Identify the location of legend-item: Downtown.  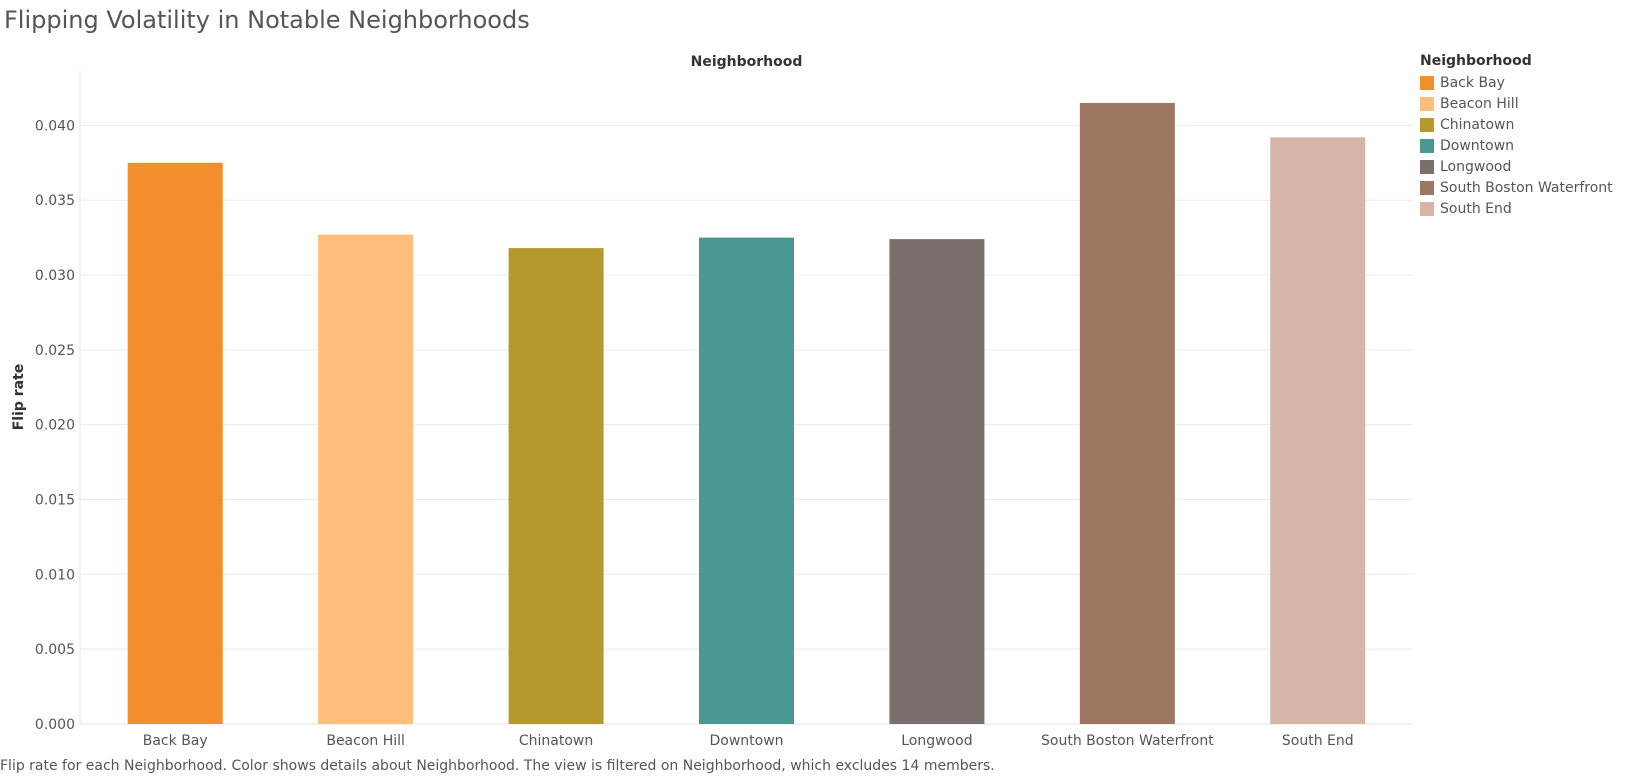
(1516, 145).